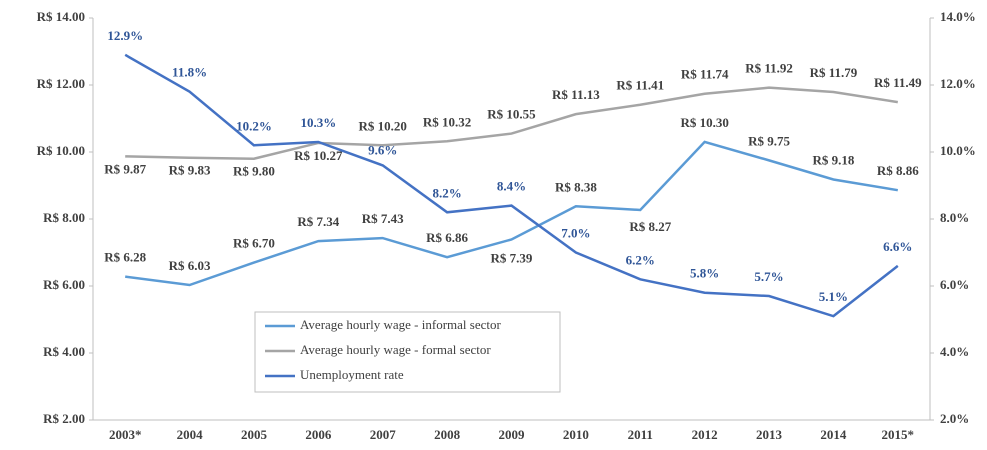 Image resolution: width=987 pixels, height=450 pixels. I want to click on data-label: R$ 9.80, so click(254, 171).